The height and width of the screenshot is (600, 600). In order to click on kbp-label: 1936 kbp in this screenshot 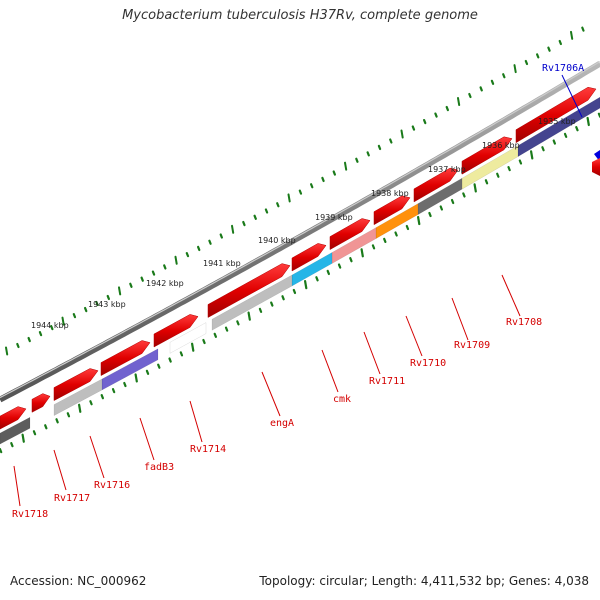, I will do `click(501, 145)`.